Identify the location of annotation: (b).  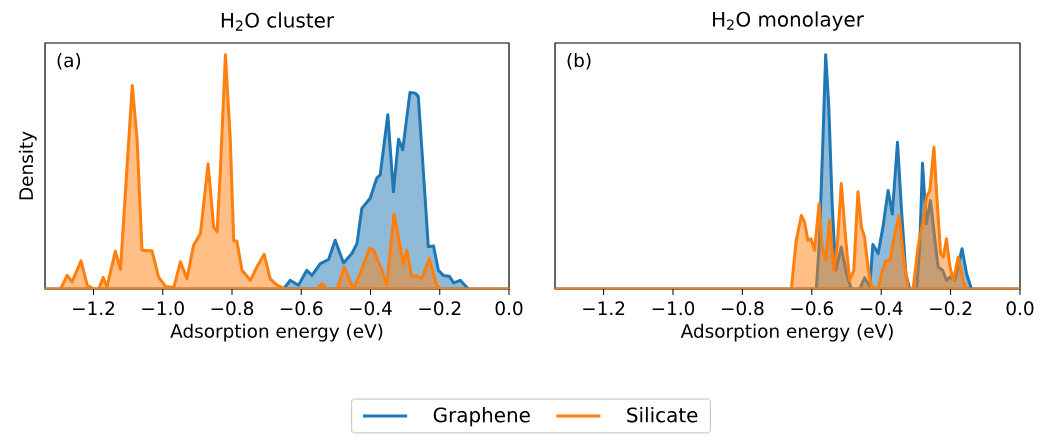
(579, 61).